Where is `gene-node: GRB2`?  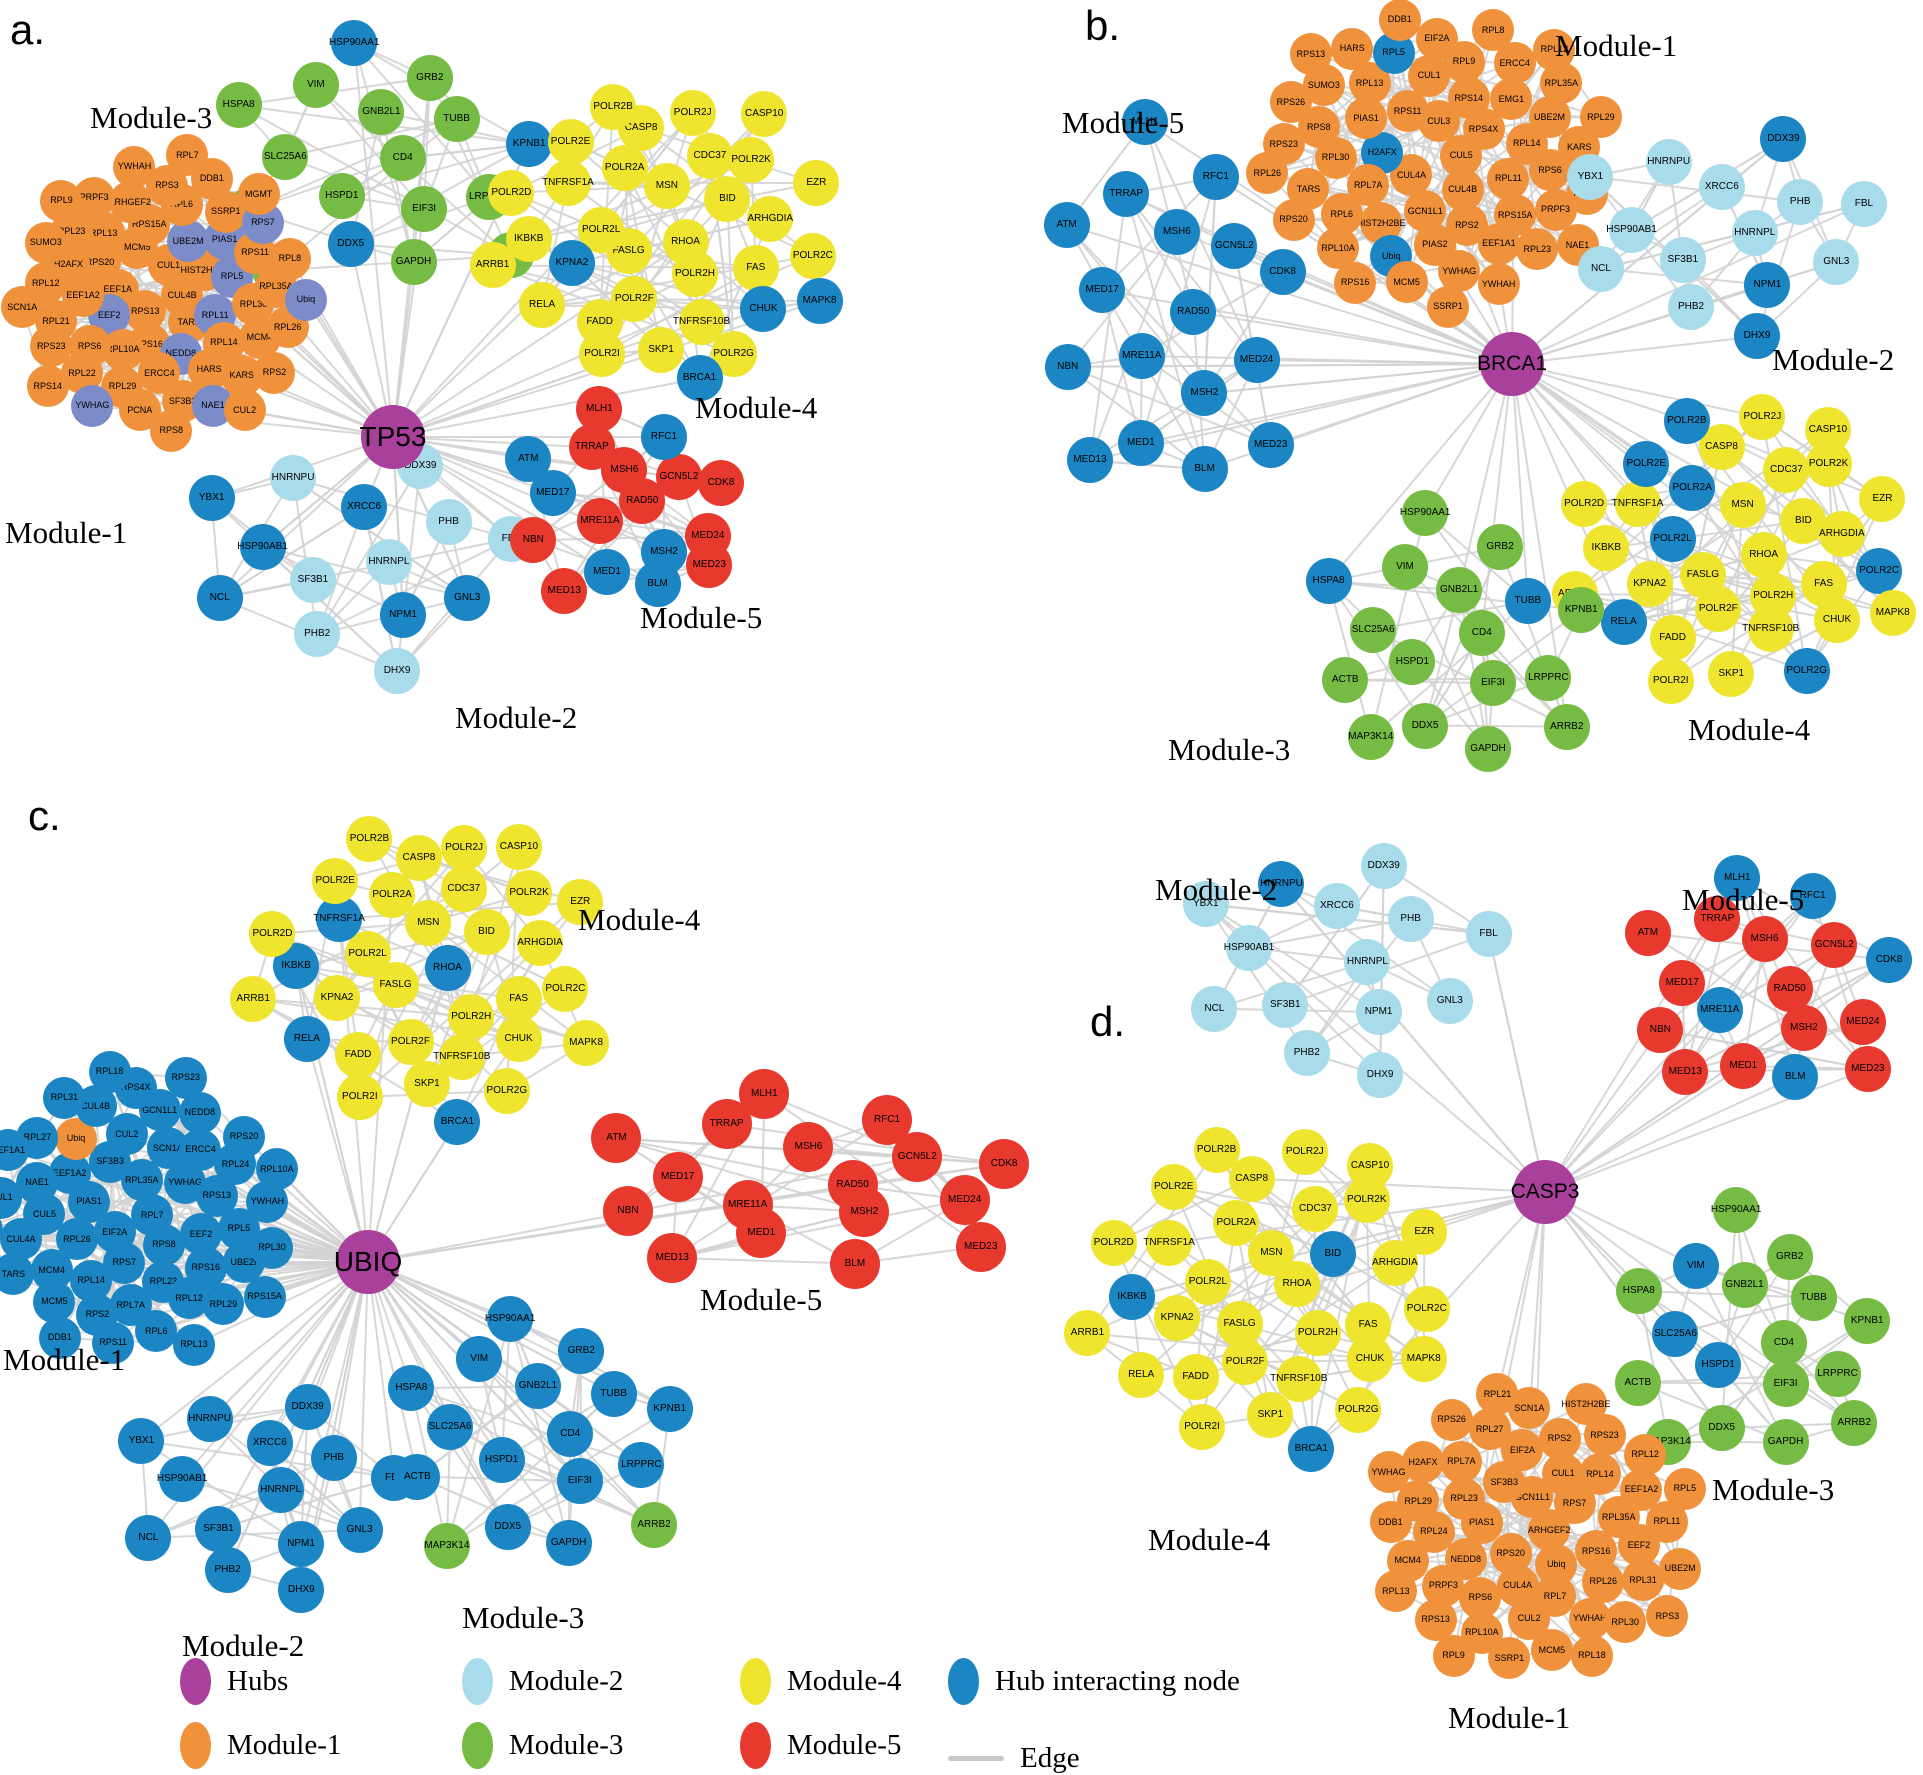
gene-node: GRB2 is located at coordinates (429, 77).